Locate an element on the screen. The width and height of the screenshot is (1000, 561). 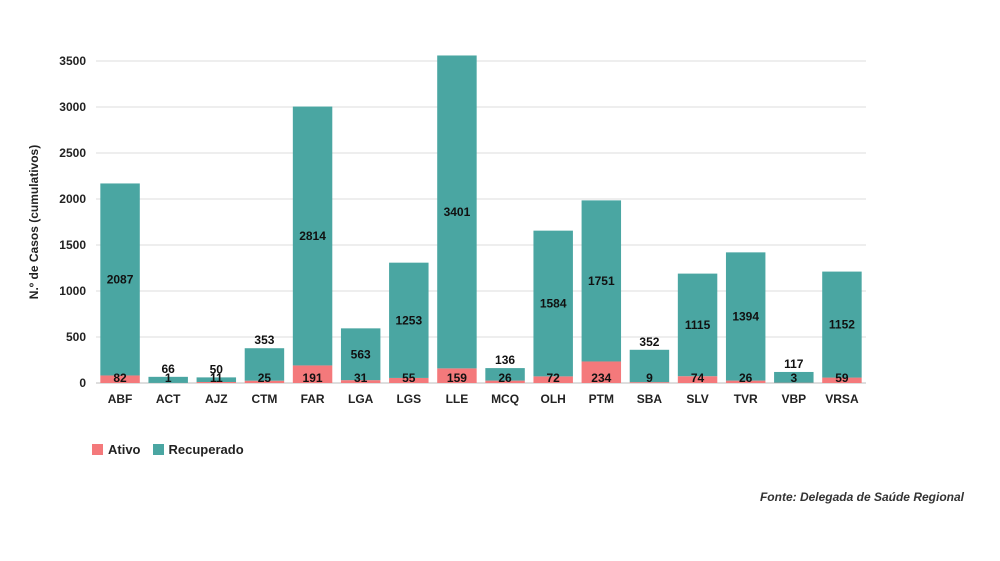
x-tick-label: LGS is located at coordinates (408, 399).